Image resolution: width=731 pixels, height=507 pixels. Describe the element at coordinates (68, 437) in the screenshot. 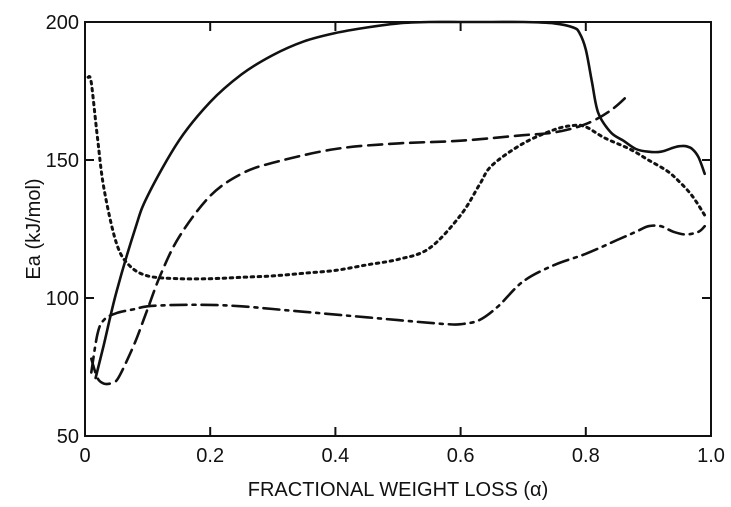

I see `y-tick-label: 50` at that location.